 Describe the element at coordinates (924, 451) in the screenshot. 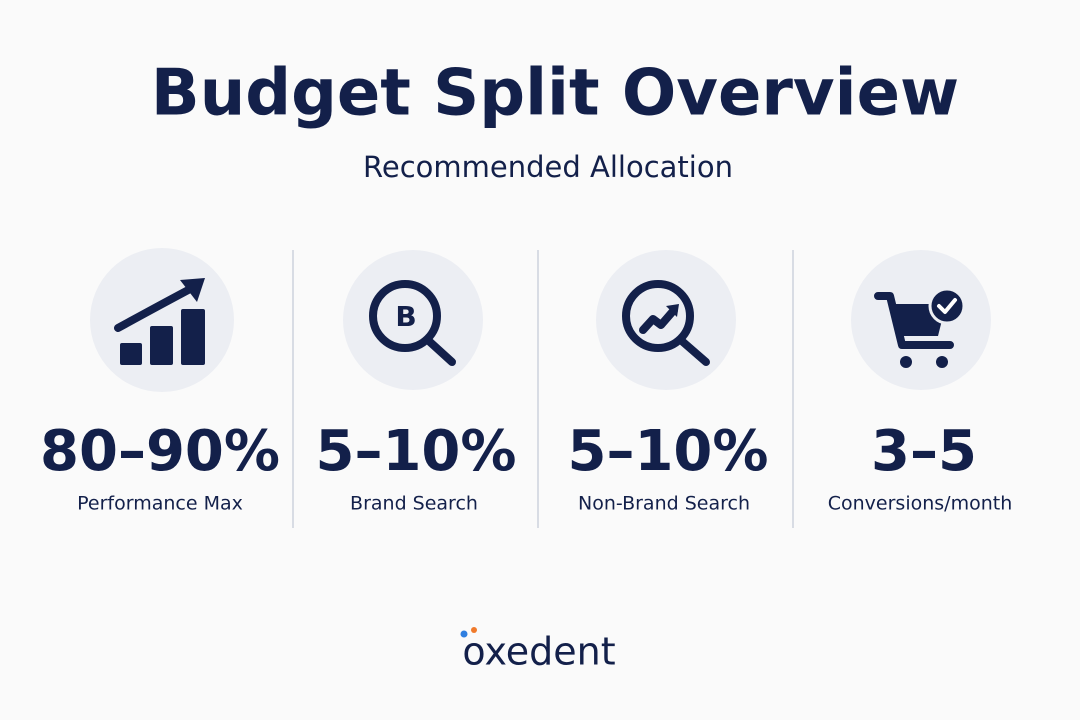

I see `stat-value: 3–5` at that location.